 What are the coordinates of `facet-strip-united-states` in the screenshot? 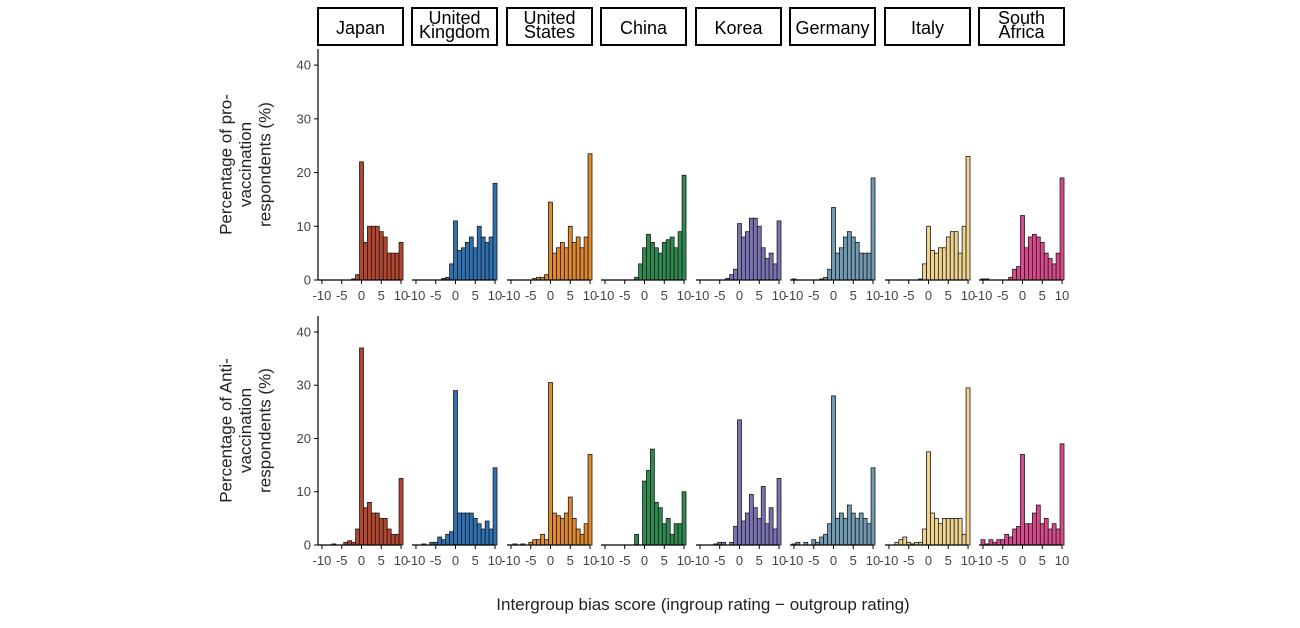 It's located at (549, 26).